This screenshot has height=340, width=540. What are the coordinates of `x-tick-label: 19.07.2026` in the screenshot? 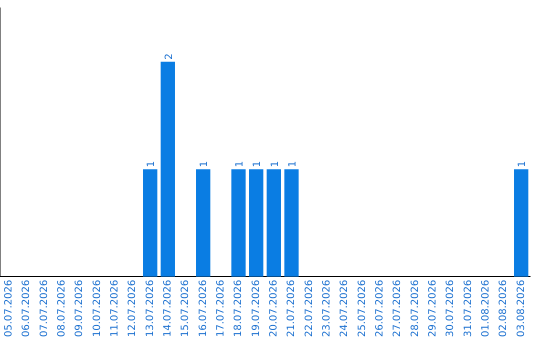 It's located at (256, 309).